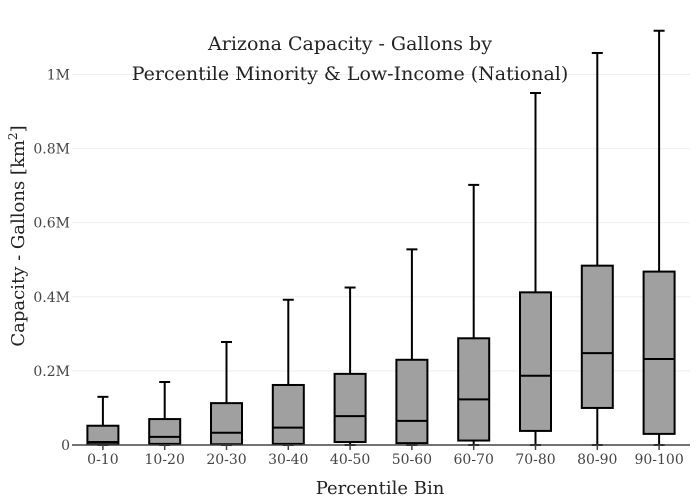  Describe the element at coordinates (350, 460) in the screenshot. I see `x-tick-label: 40-50` at that location.